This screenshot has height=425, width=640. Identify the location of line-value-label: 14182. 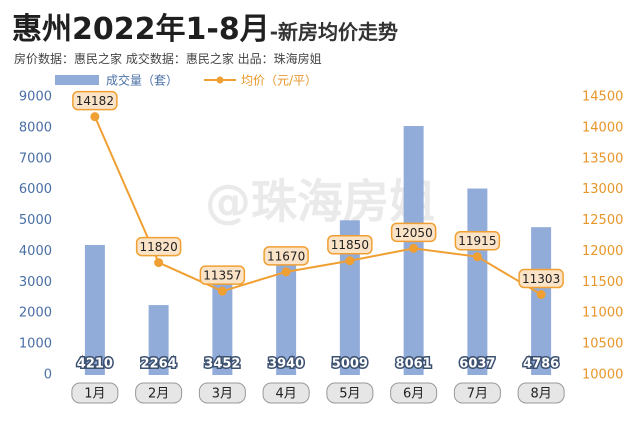
(95, 101).